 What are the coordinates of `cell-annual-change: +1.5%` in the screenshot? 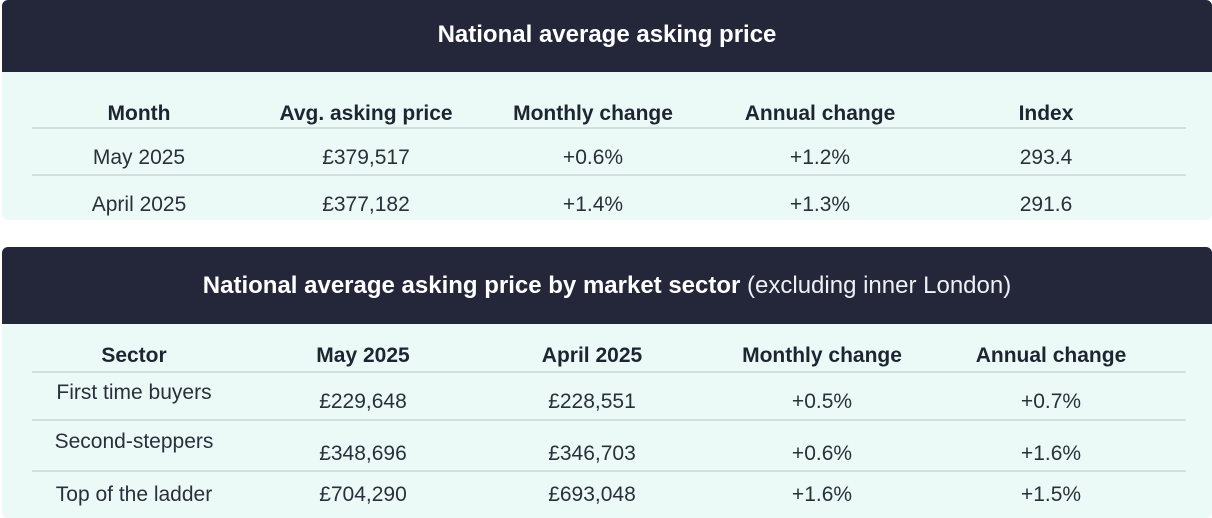 It's located at (1051, 494).